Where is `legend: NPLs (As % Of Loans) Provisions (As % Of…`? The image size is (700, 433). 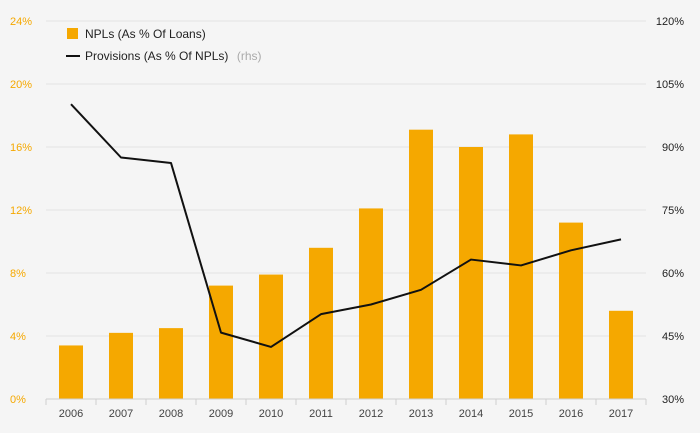 legend: NPLs (As % Of Loans) Provisions (As % Of… is located at coordinates (164, 45).